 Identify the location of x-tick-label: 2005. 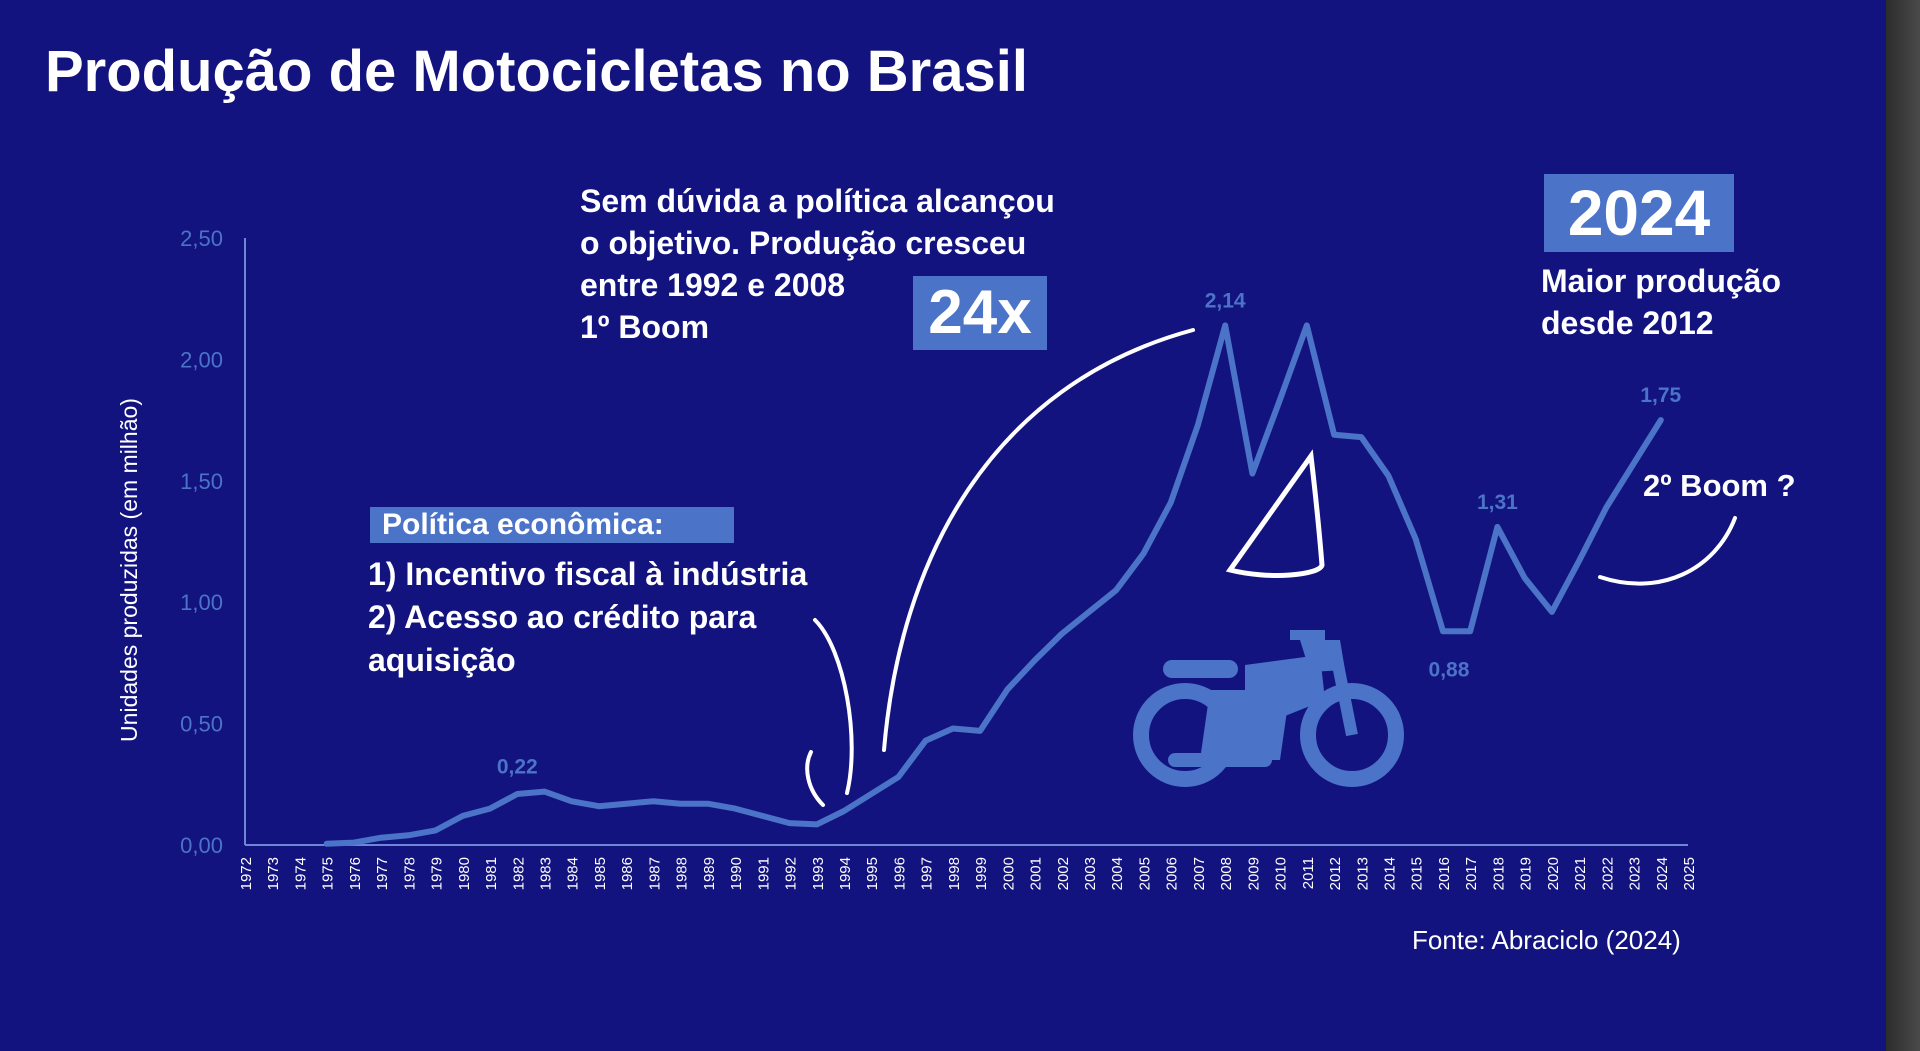
(1144, 873).